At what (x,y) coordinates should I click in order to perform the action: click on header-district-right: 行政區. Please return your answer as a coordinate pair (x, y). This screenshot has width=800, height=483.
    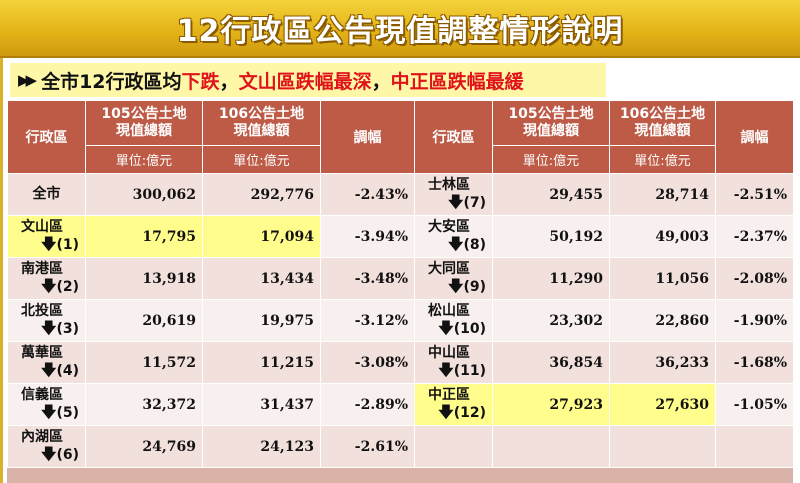
    Looking at the image, I should click on (453, 137).